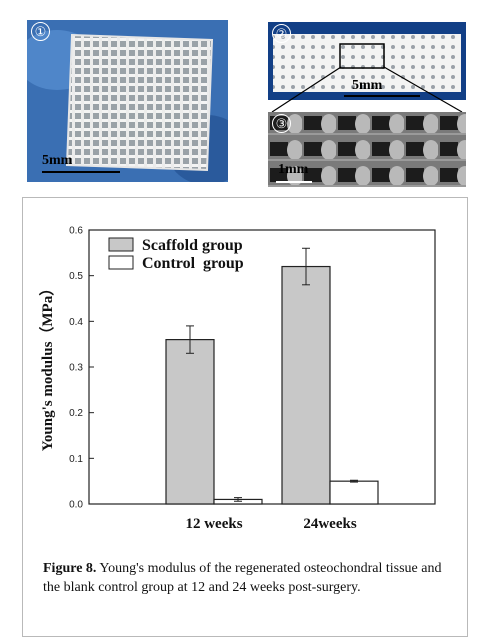 The width and height of the screenshot is (483, 644). Describe the element at coordinates (76, 459) in the screenshot. I see `y-tick-label: 0.1` at that location.